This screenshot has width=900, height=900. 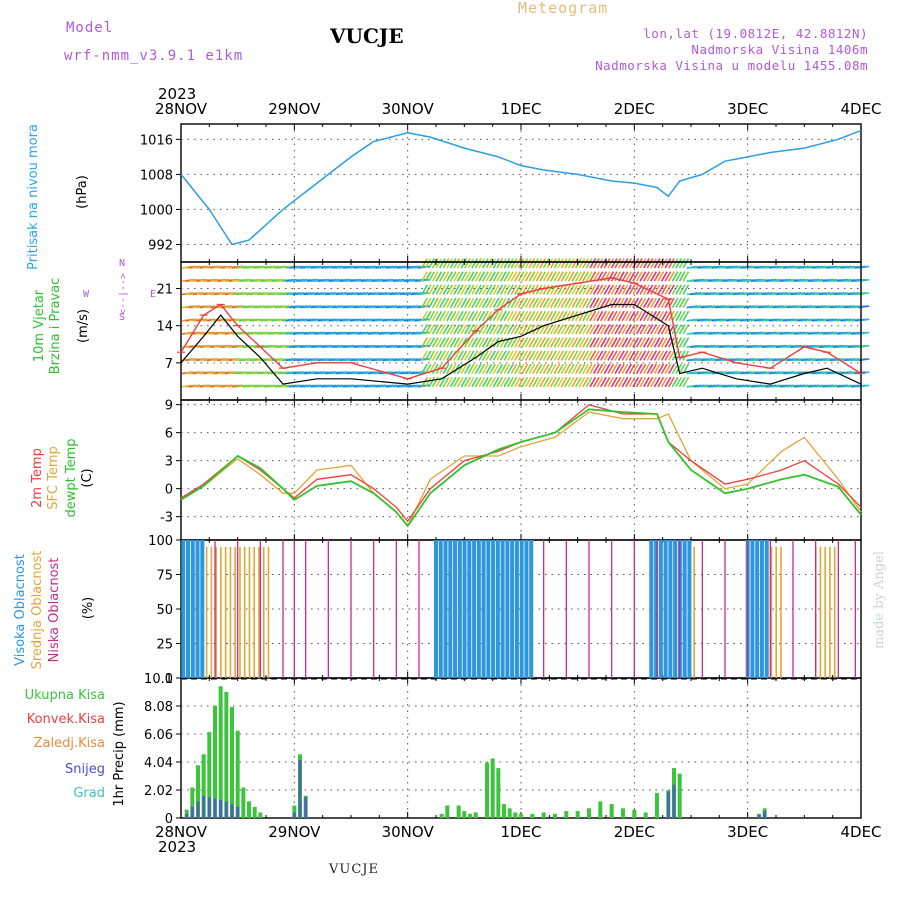 I want to click on y-tick-label: 25, so click(x=164, y=645).